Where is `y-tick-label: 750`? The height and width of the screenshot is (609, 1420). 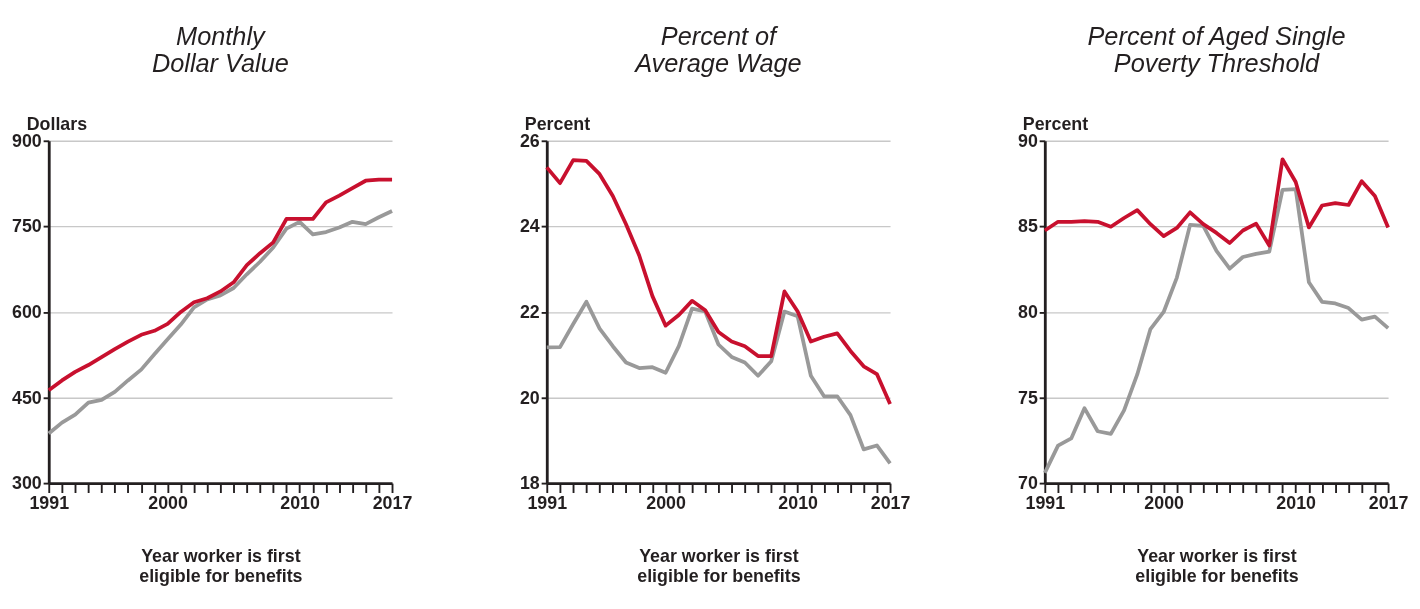
y-tick-label: 750 is located at coordinates (27, 226).